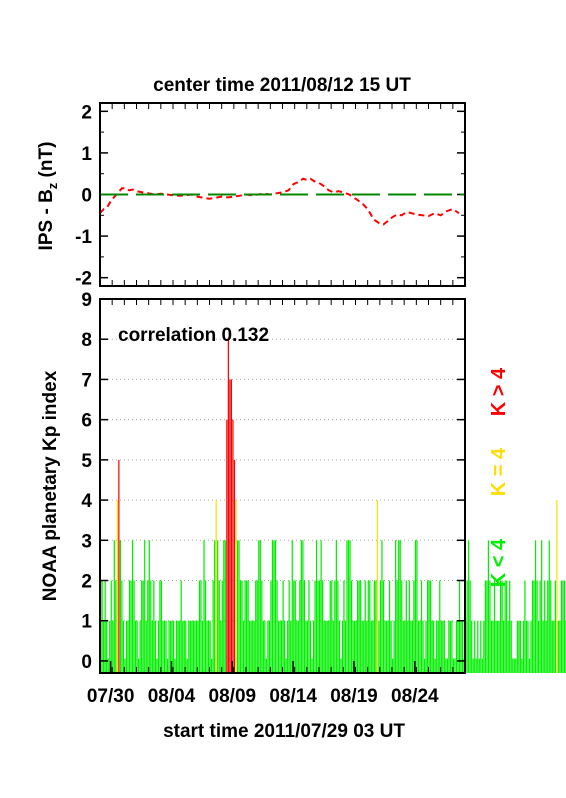 This screenshot has height=798, width=566. I want to click on bz-y-tick-label: 0, so click(86, 196).